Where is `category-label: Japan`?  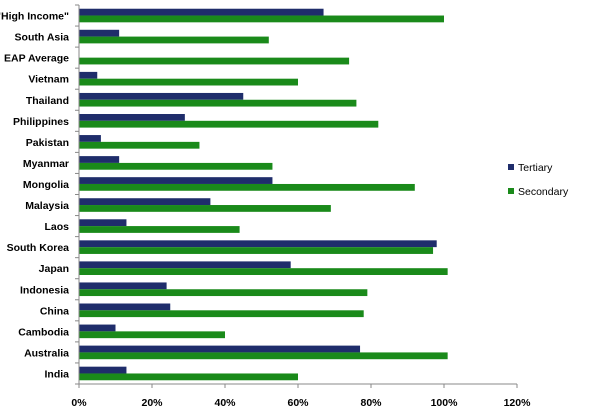 category-label: Japan is located at coordinates (54, 269).